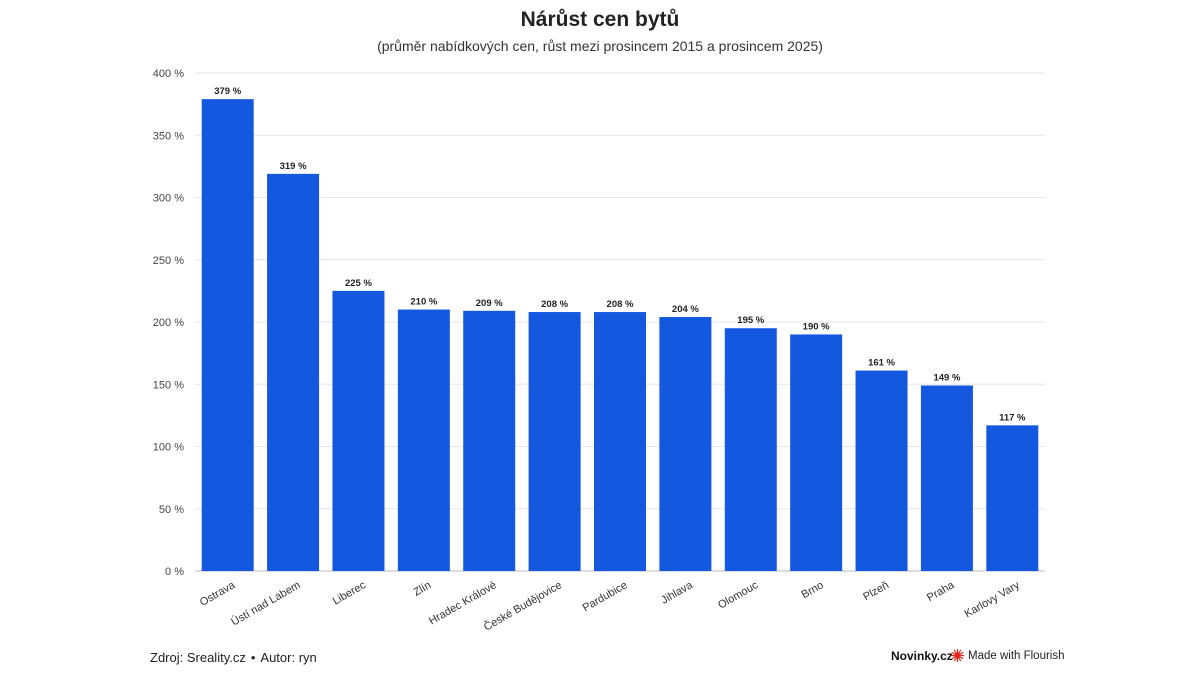  I want to click on made-with-flourish-link: Made with Flourish, so click(1008, 655).